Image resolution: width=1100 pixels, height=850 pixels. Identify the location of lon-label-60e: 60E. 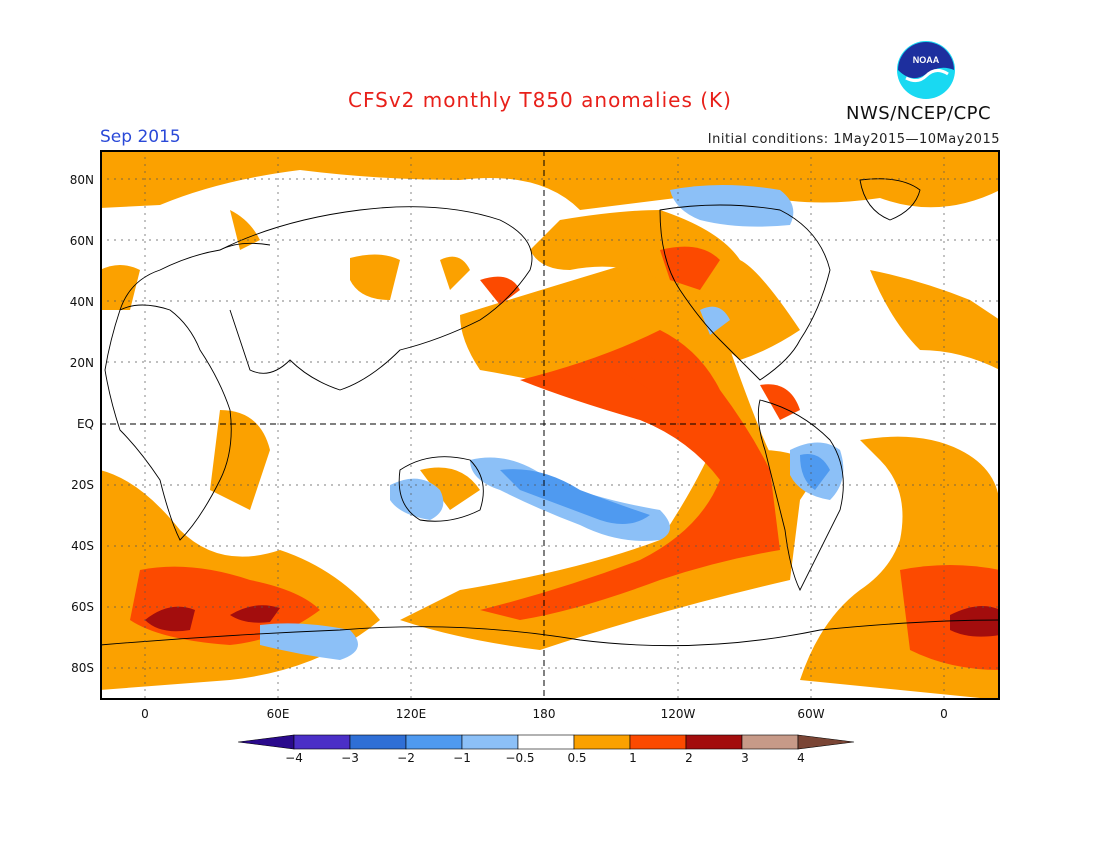
(278, 714).